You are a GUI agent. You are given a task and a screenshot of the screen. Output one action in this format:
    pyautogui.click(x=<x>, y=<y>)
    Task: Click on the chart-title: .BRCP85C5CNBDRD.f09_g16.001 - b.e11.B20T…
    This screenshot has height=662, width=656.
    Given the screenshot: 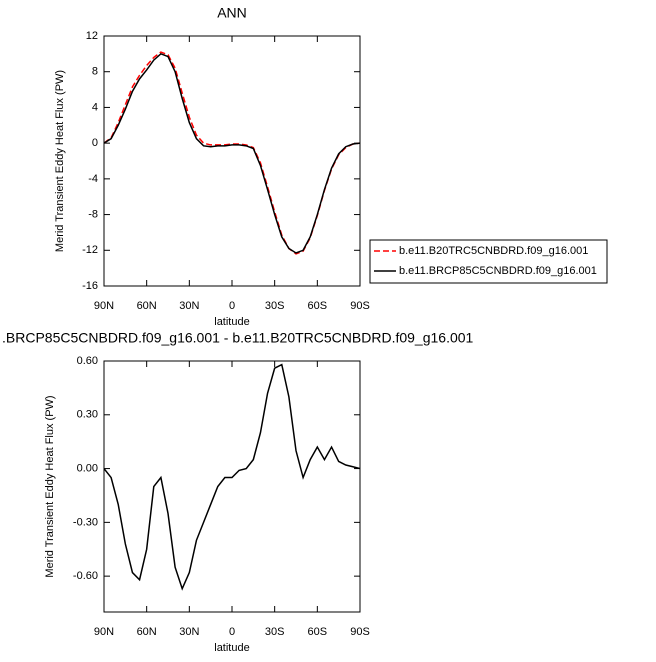 What is the action you would take?
    pyautogui.click(x=238, y=338)
    